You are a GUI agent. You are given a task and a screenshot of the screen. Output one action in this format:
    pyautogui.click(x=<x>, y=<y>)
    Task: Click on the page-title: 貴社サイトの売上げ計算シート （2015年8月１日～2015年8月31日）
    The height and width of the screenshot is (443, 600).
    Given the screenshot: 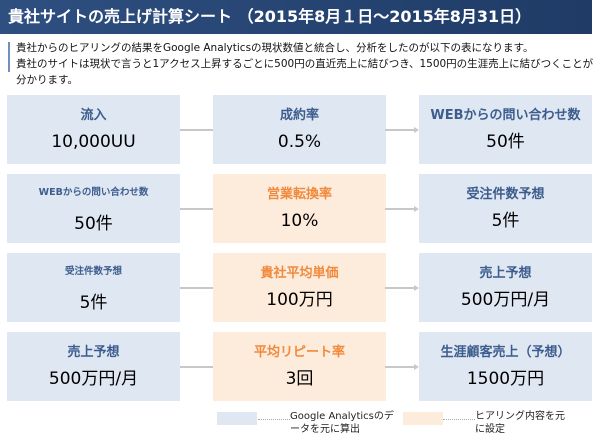 What is the action you would take?
    pyautogui.click(x=296, y=17)
    